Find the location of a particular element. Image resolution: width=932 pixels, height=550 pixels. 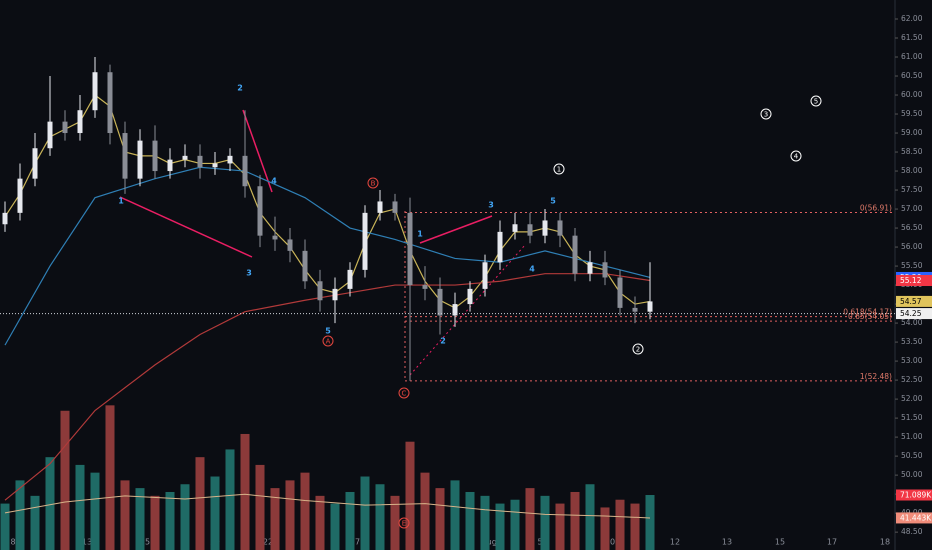

x-tick-label: 12 is located at coordinates (675, 542).